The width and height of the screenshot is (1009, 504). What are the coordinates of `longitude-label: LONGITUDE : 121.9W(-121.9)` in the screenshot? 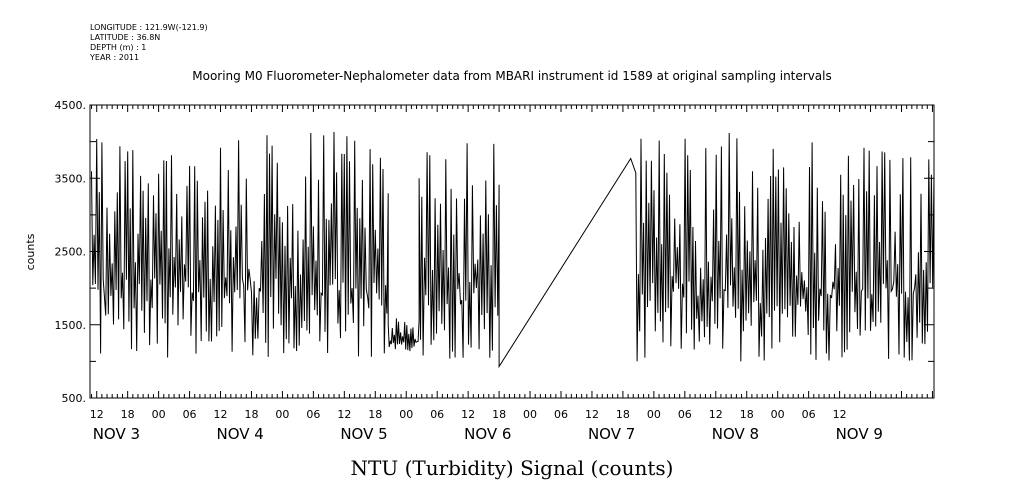 It's located at (149, 27).